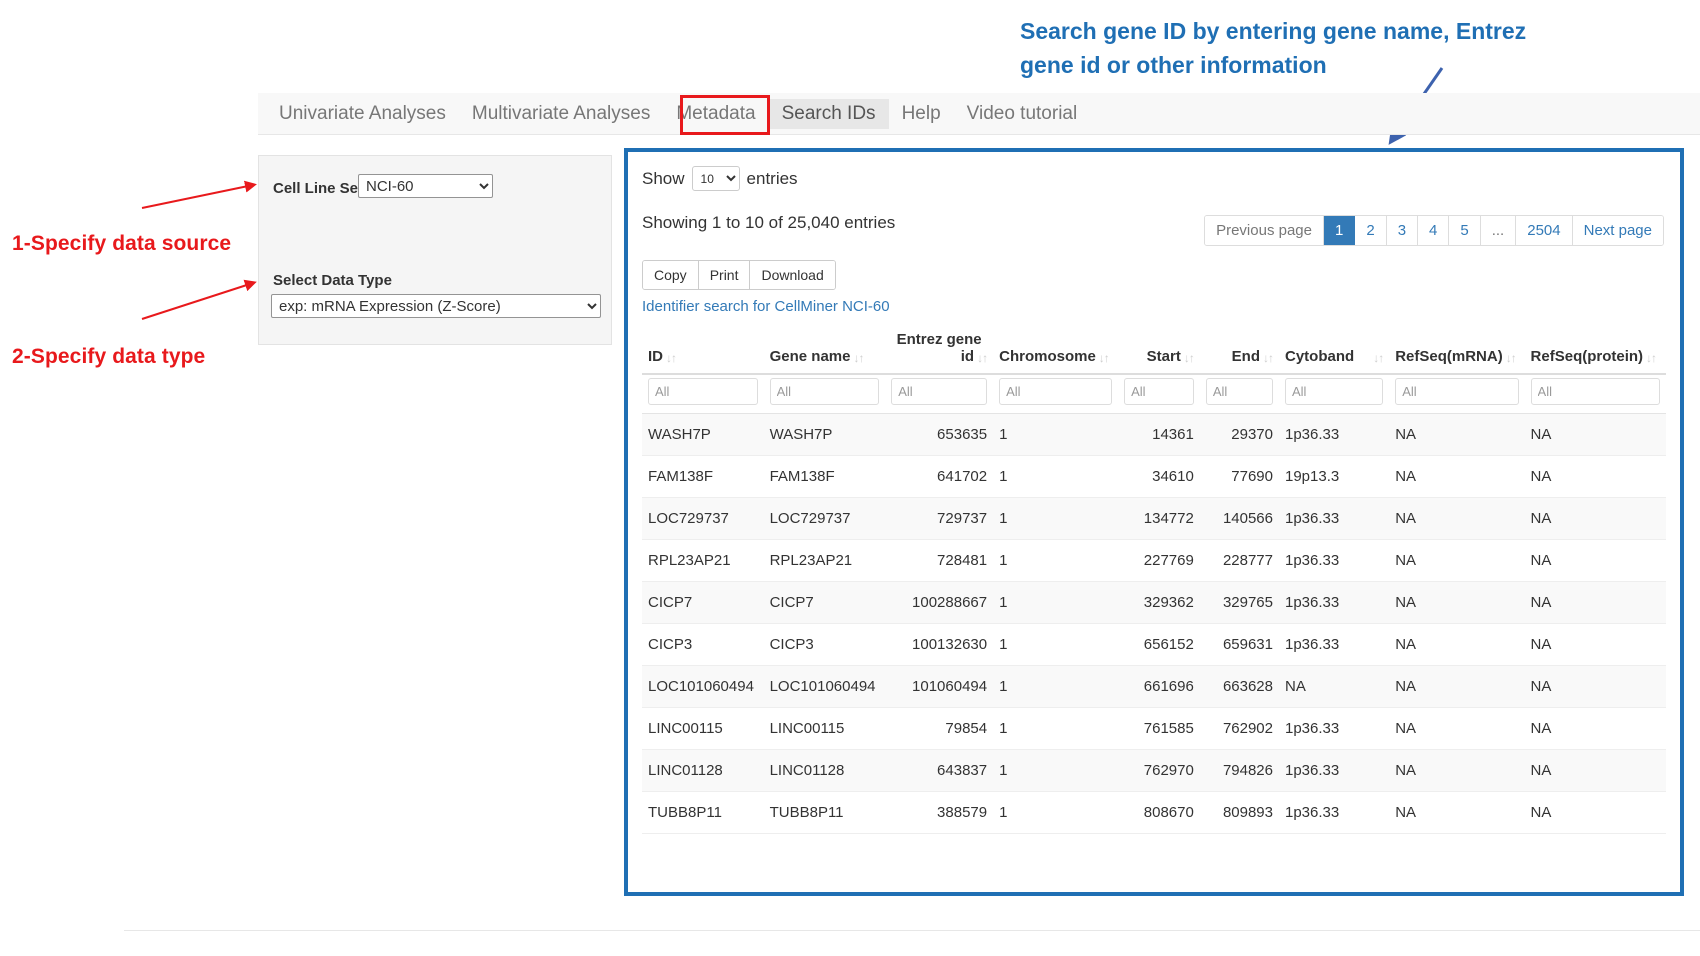  Describe the element at coordinates (1595, 391) in the screenshot. I see `filter-input-refseq-protein` at that location.